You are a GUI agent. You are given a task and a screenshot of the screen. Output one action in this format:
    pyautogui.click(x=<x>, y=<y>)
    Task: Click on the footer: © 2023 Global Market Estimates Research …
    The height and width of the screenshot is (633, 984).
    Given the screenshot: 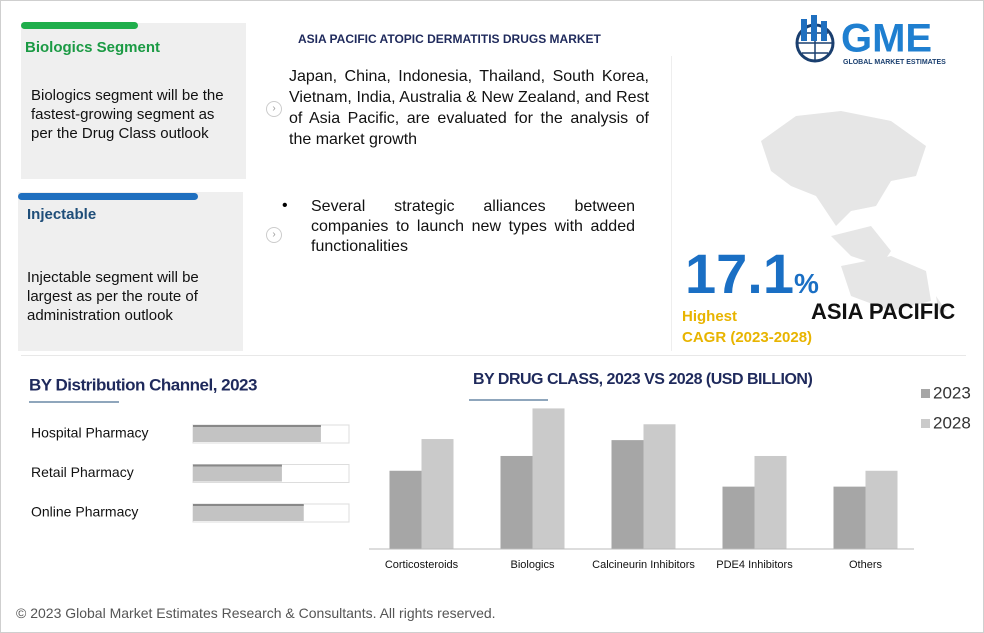 What is the action you would take?
    pyautogui.click(x=256, y=613)
    